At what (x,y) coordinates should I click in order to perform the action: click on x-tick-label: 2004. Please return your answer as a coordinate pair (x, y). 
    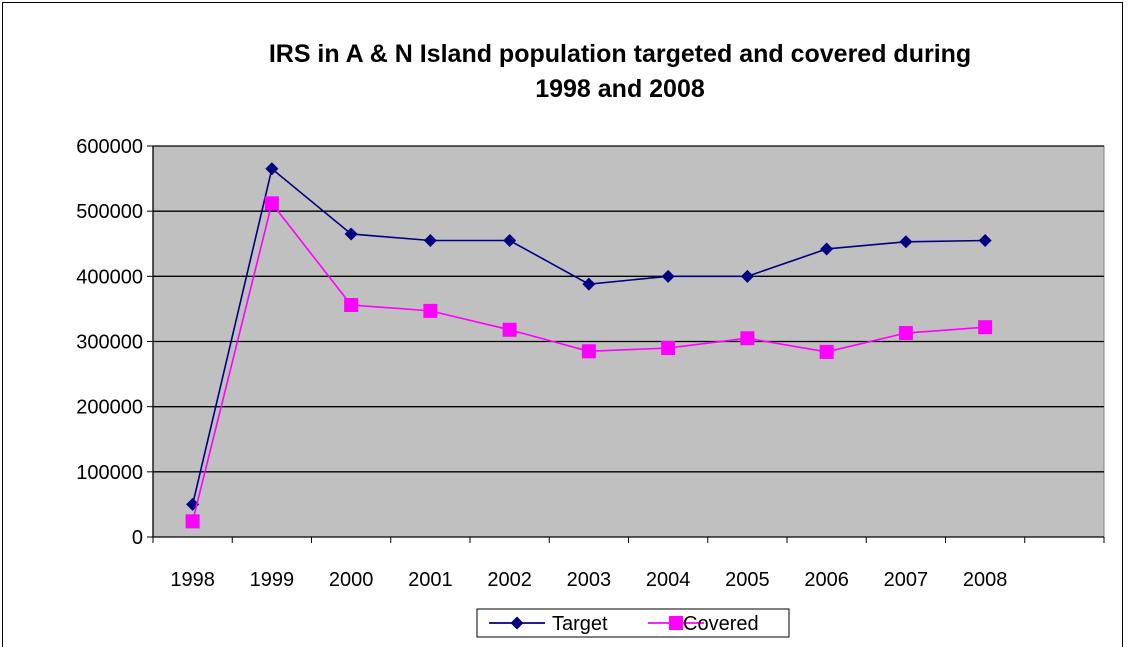
    Looking at the image, I should click on (668, 580).